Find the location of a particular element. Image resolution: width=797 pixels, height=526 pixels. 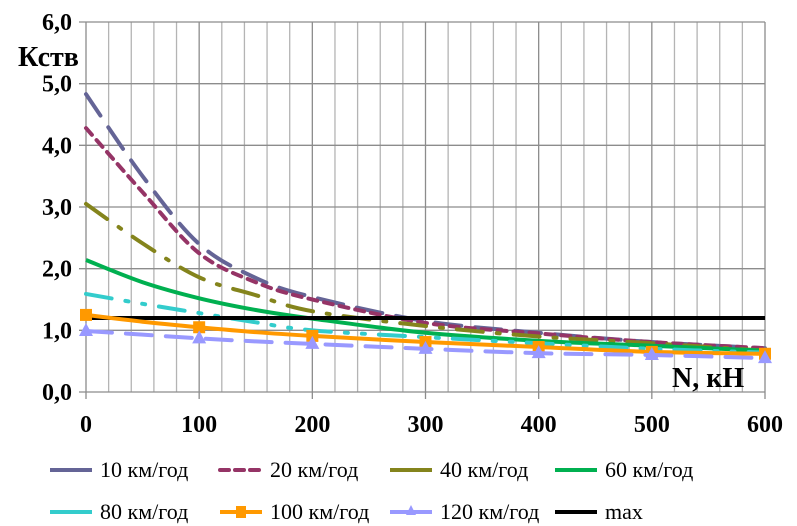

legend-item: 120 км/год is located at coordinates (463, 512).